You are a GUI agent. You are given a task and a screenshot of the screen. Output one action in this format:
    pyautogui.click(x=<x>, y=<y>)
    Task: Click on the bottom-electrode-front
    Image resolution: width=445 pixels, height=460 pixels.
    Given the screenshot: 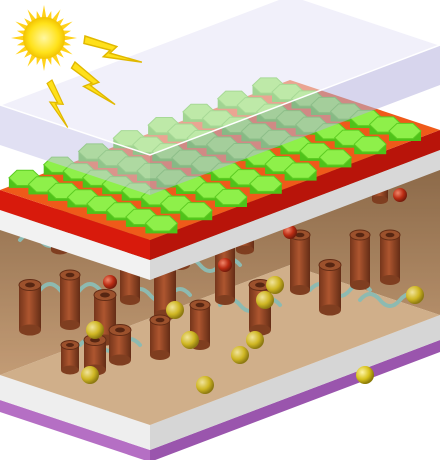 What is the action you would take?
    pyautogui.click(x=75, y=412)
    